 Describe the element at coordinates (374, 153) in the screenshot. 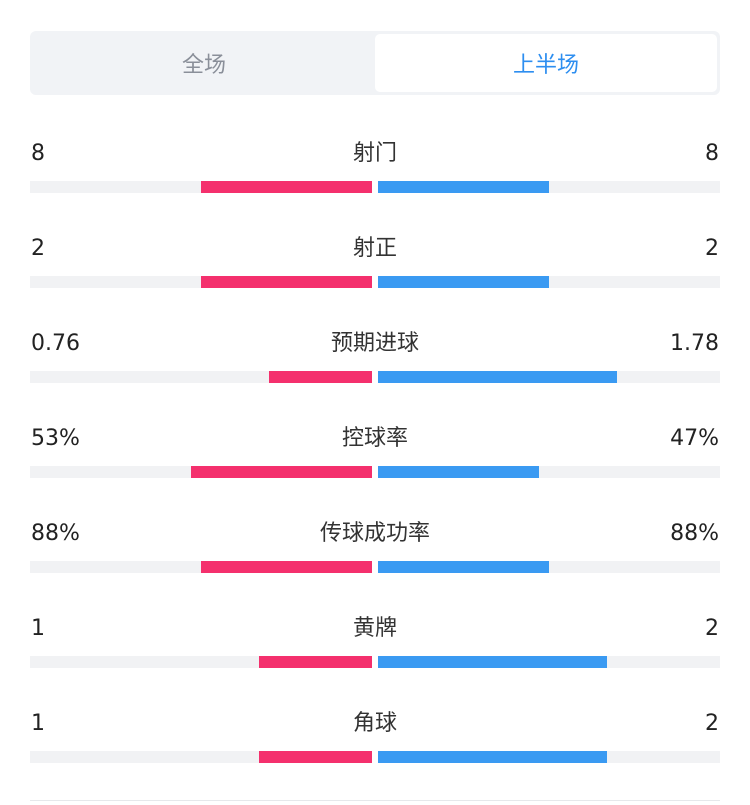

I see `stat-label: 射门` at that location.